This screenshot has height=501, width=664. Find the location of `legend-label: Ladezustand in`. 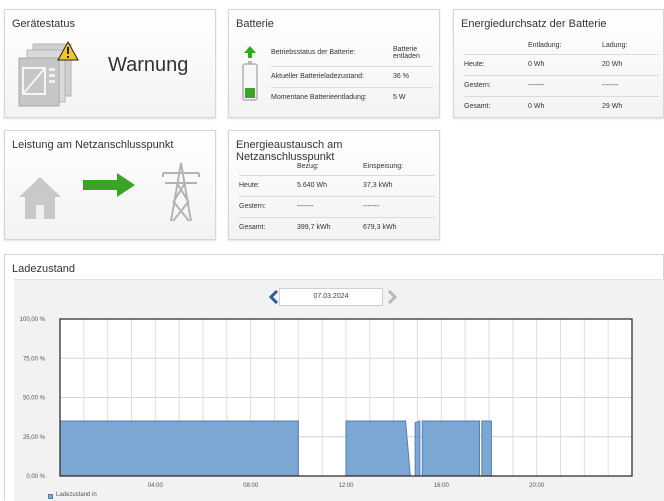

legend-label: Ladezustand in is located at coordinates (76, 495).